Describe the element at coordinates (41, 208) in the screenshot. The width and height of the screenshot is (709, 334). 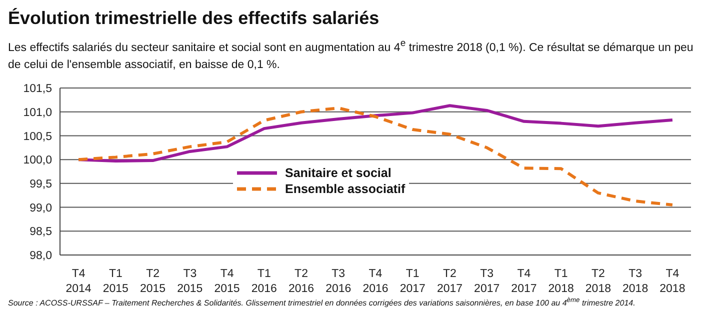
I see `y-tick-label: 99,0` at that location.